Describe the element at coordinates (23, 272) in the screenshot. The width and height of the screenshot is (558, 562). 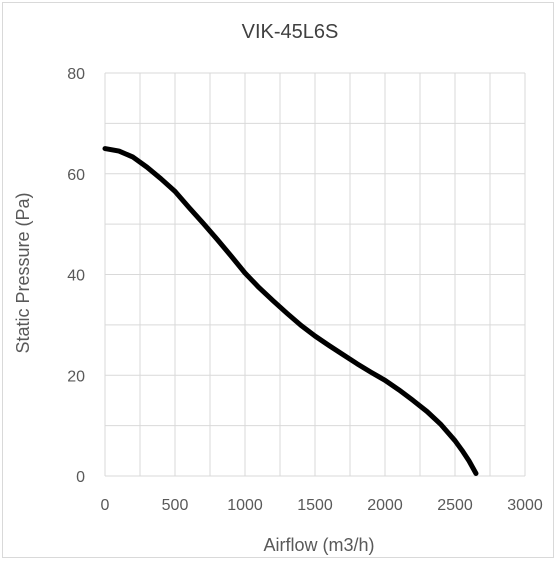
I see `y-axis-title: Static Pressure (Pa)` at that location.